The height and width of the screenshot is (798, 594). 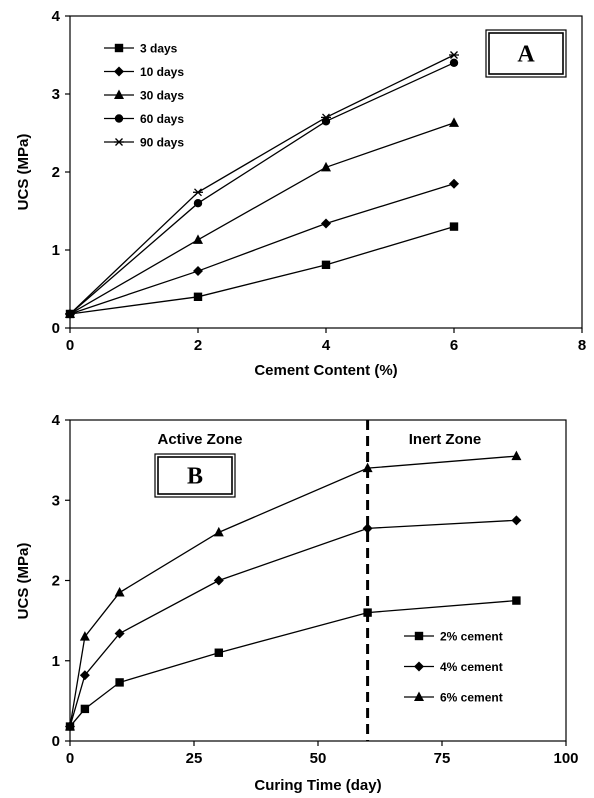 I want to click on x-axis-label: Curing Time (day), so click(x=317, y=785).